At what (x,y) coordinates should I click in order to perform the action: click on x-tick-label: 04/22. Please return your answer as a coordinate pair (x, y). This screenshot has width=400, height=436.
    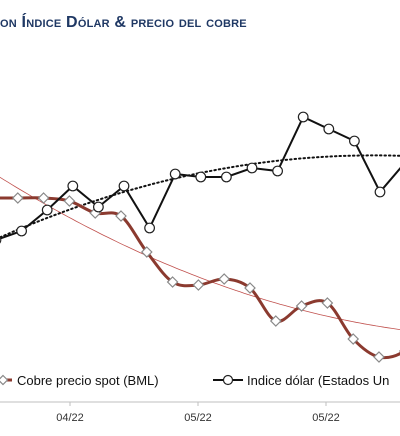
    Looking at the image, I should click on (70, 418).